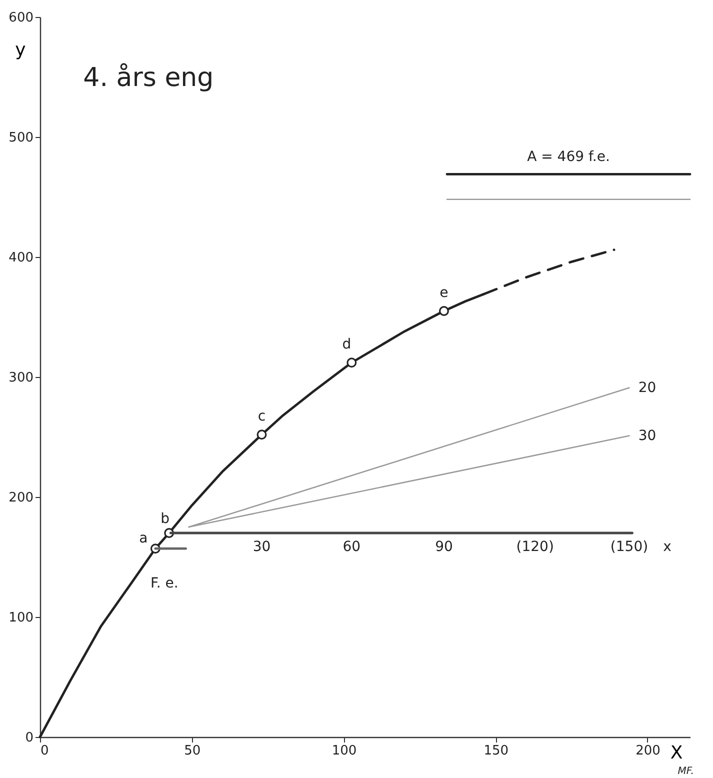 The width and height of the screenshot is (713, 778). Describe the element at coordinates (648, 751) in the screenshot. I see `x-tick-label: 200` at that location.